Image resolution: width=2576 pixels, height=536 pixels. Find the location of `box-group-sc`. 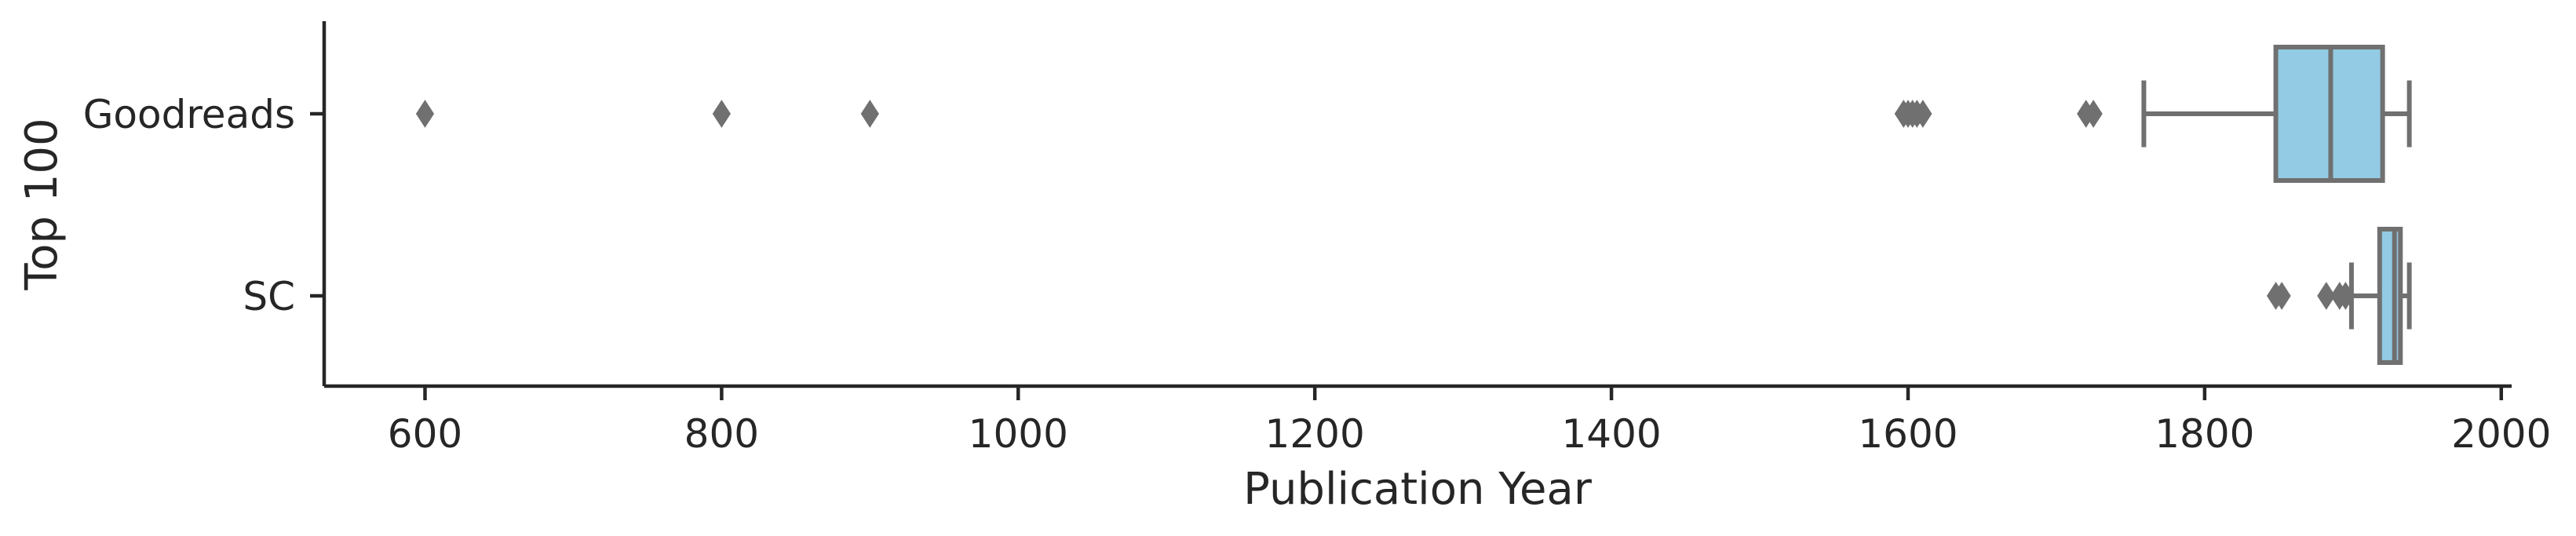

box-group-sc is located at coordinates (2339, 296).